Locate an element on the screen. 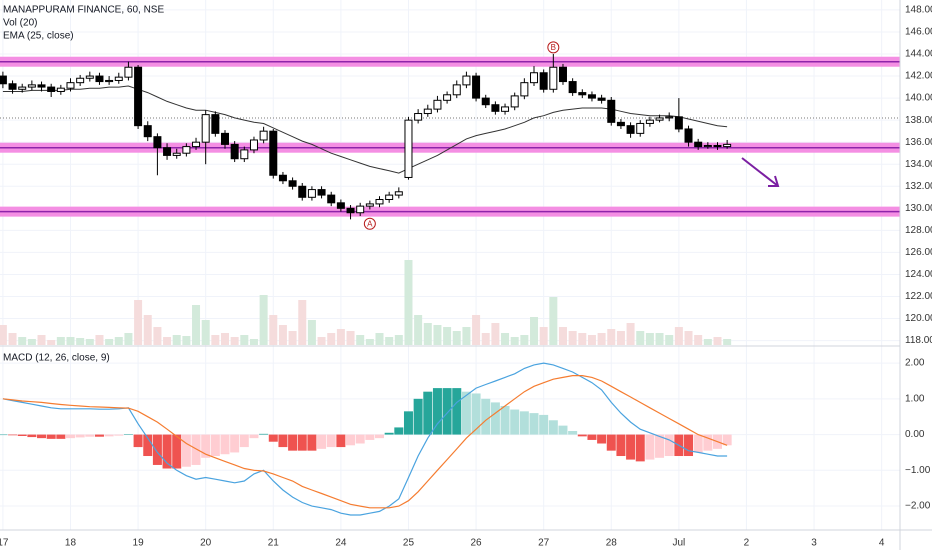  ema-legend: EMA (25, close) is located at coordinates (38, 36).